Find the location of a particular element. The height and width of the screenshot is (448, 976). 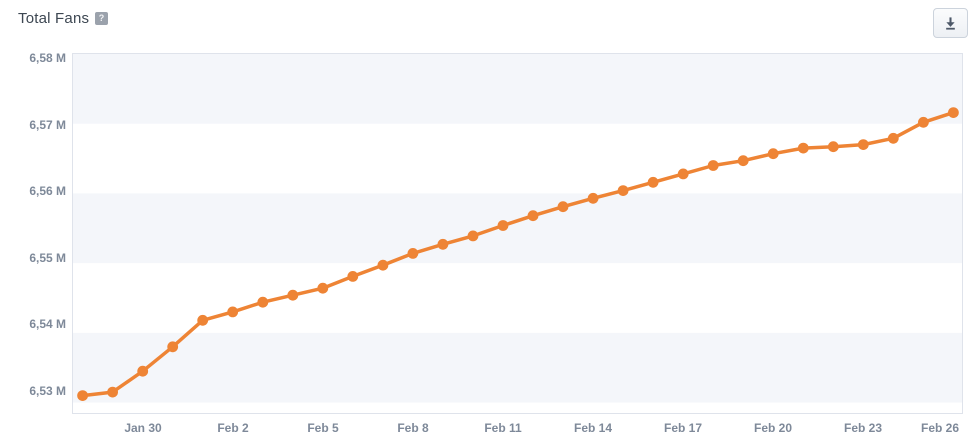

download-icon is located at coordinates (950, 23).